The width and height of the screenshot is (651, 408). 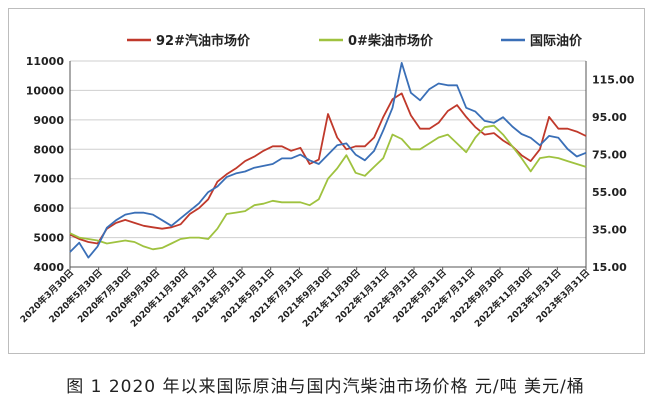 What do you see at coordinates (48, 179) in the screenshot?
I see `left-tick-label: 7000` at bounding box center [48, 179].